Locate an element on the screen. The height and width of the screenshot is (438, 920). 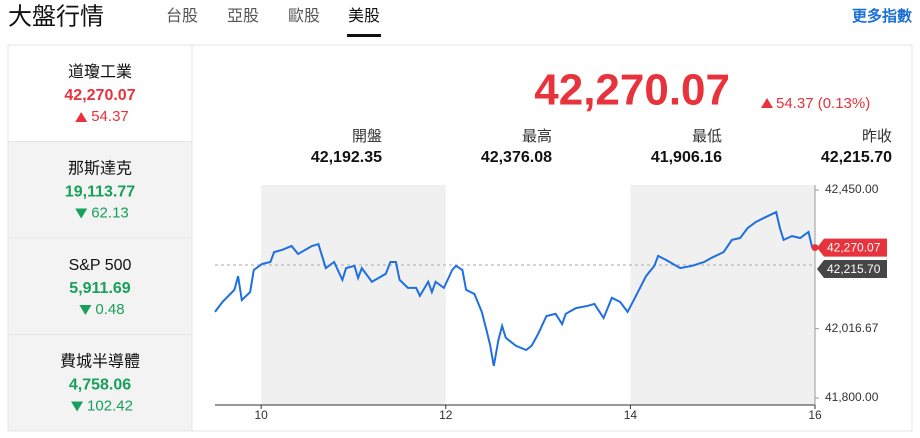
x-tick-label: 16 is located at coordinates (815, 415).